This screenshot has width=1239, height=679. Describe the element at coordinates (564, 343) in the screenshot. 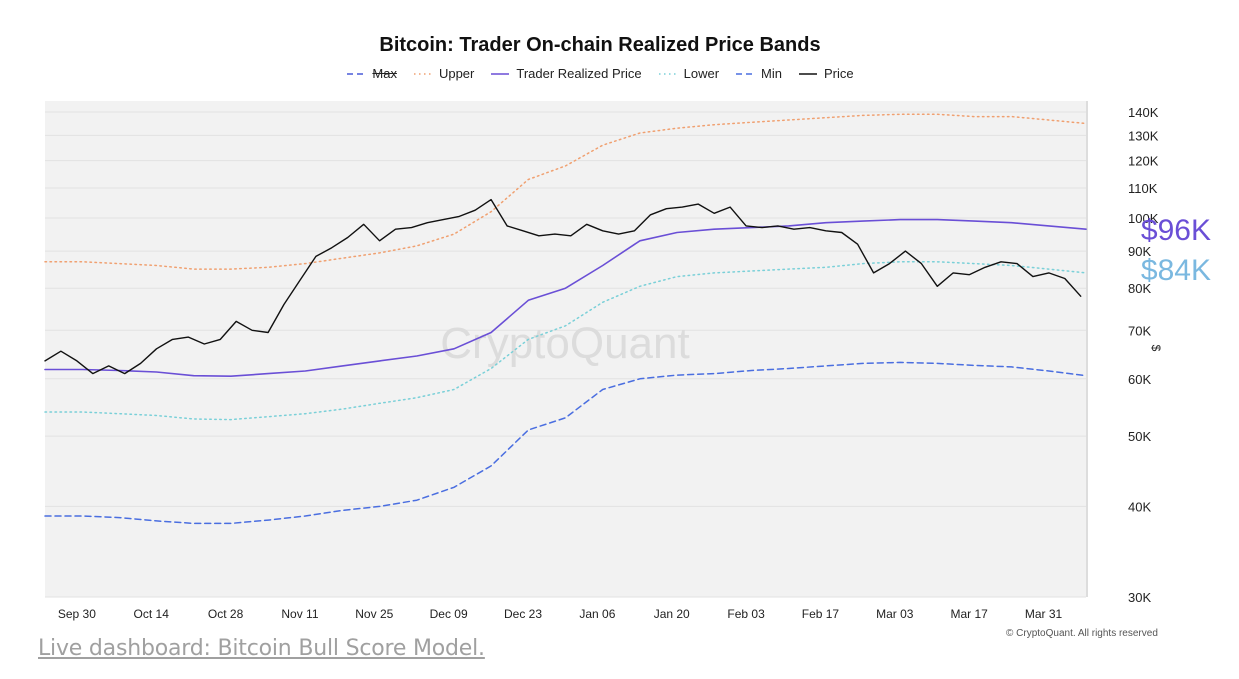

I see `watermark: CryptoQuant` at that location.